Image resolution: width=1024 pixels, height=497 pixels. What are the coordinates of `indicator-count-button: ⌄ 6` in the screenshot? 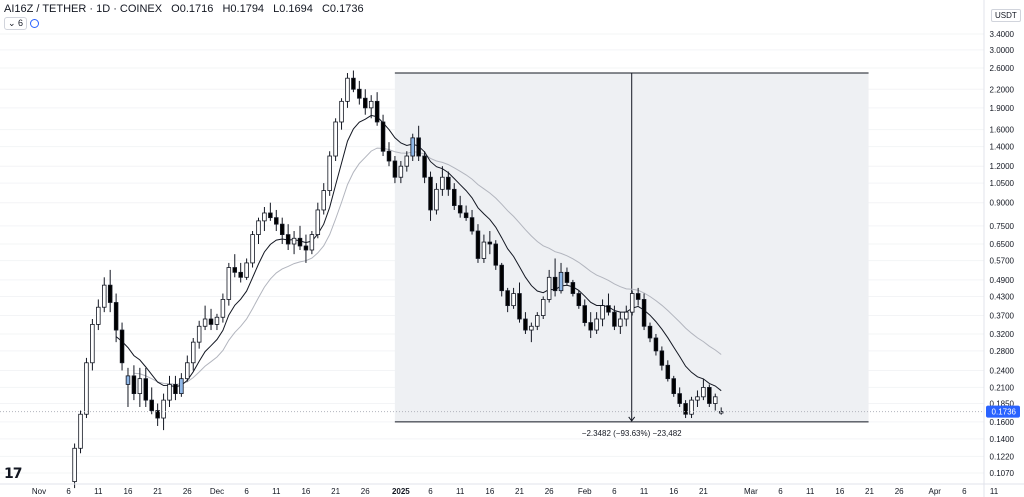 It's located at (16, 23).